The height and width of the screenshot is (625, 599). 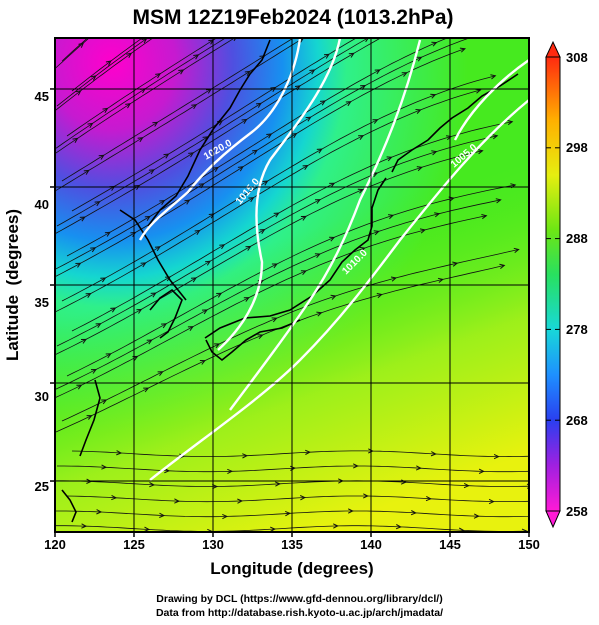 What do you see at coordinates (577, 511) in the screenshot?
I see `colorbar-label: 258` at bounding box center [577, 511].